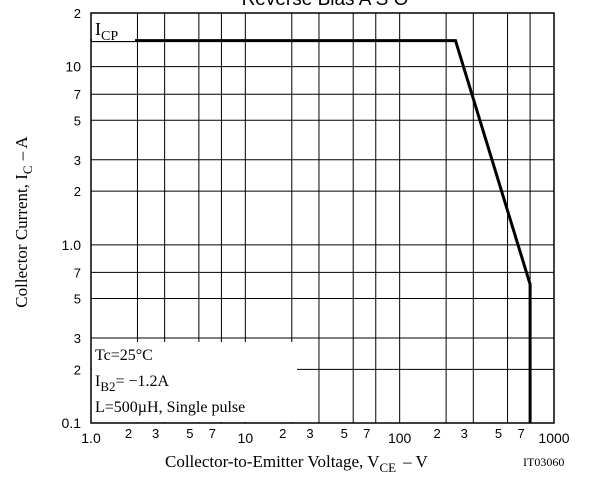 The width and height of the screenshot is (607, 477). I want to click on x-tick-label: 10, so click(246, 438).